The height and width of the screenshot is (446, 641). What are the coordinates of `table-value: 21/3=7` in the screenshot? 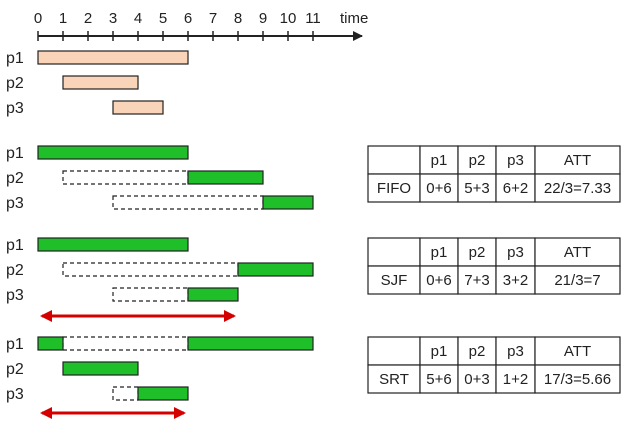 It's located at (577, 280).